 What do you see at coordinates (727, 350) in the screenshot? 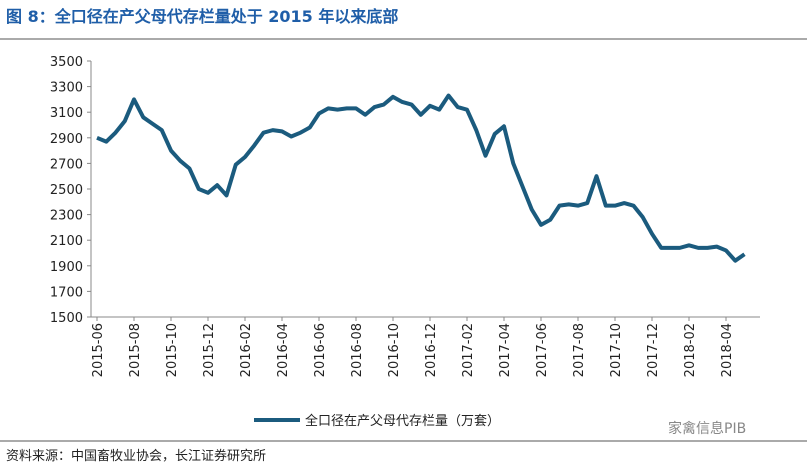
I see `x-tick-label: 2018-04` at bounding box center [727, 350].